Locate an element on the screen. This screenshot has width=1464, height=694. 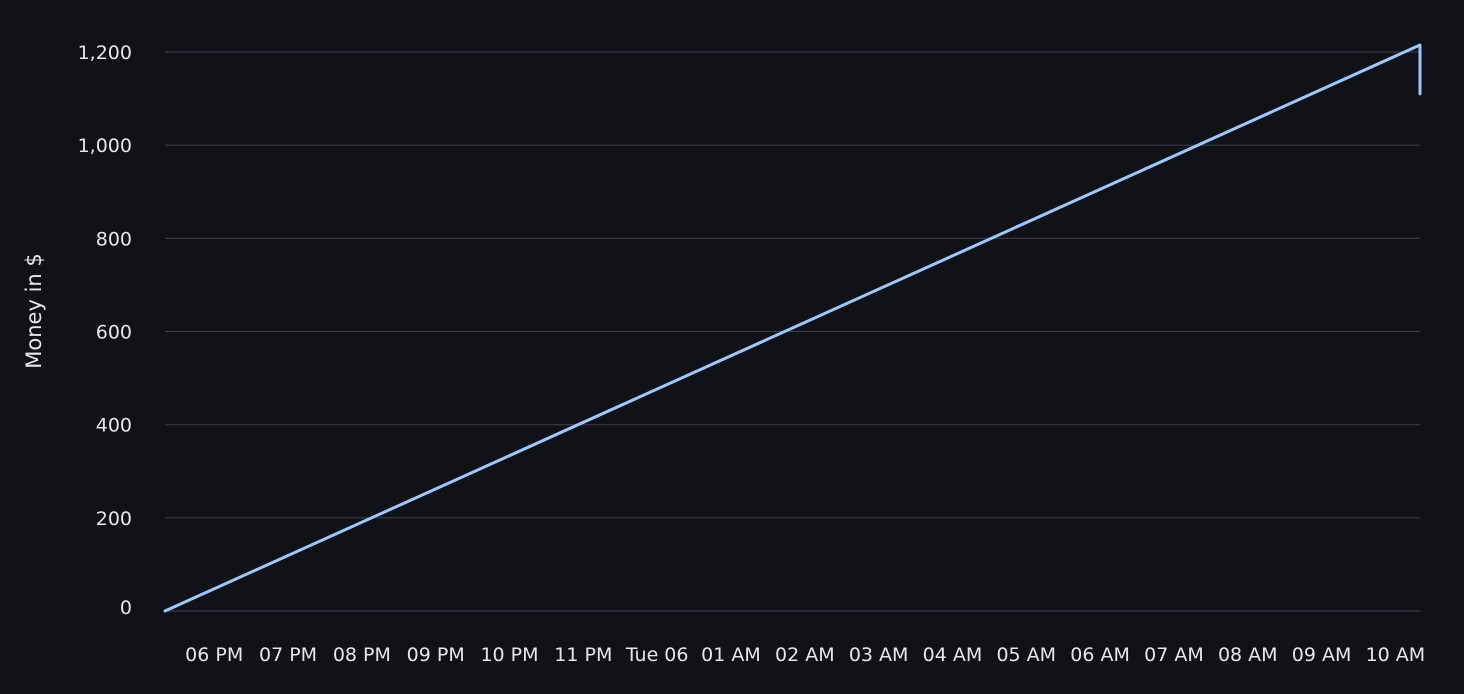
x-tick-label: 03 AM is located at coordinates (879, 655).